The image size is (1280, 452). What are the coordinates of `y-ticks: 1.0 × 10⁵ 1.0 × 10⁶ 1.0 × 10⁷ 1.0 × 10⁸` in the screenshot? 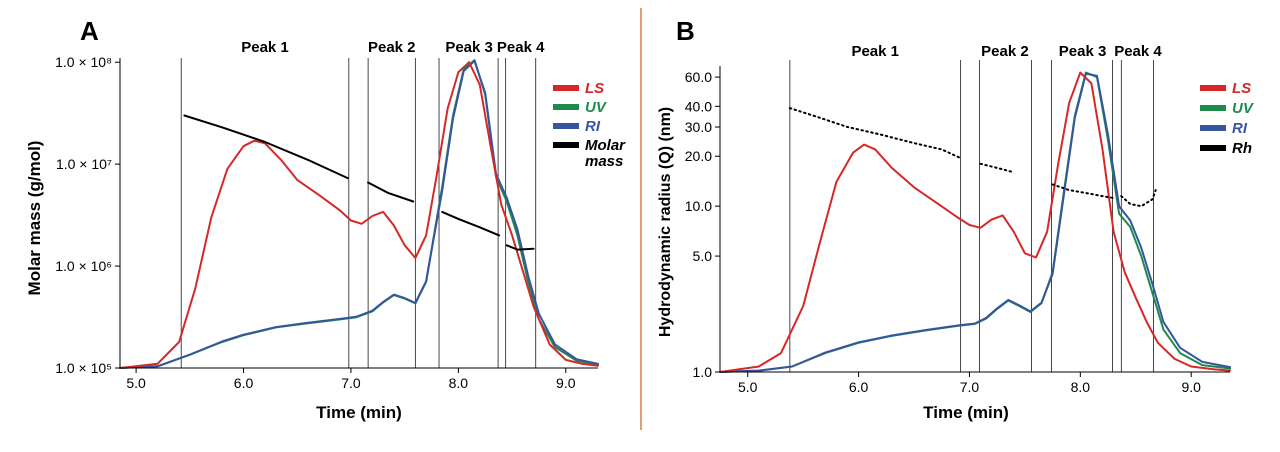 It's located at (87, 215).